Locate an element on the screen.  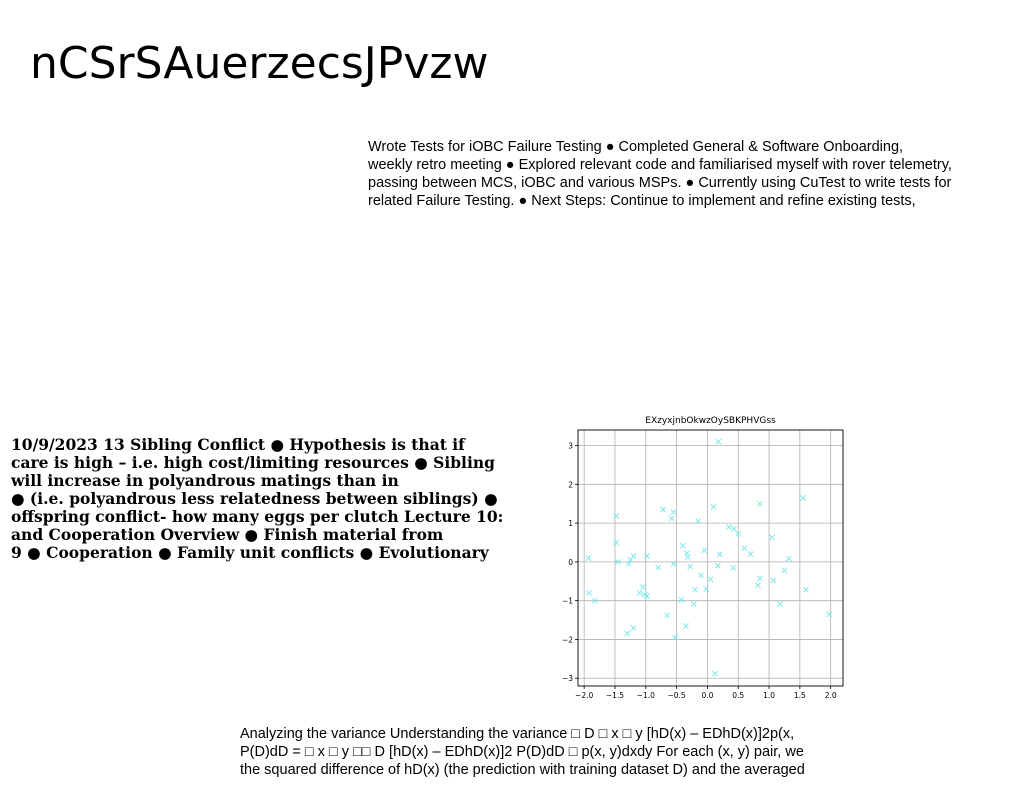
y-tick-label: −2 is located at coordinates (567, 639).